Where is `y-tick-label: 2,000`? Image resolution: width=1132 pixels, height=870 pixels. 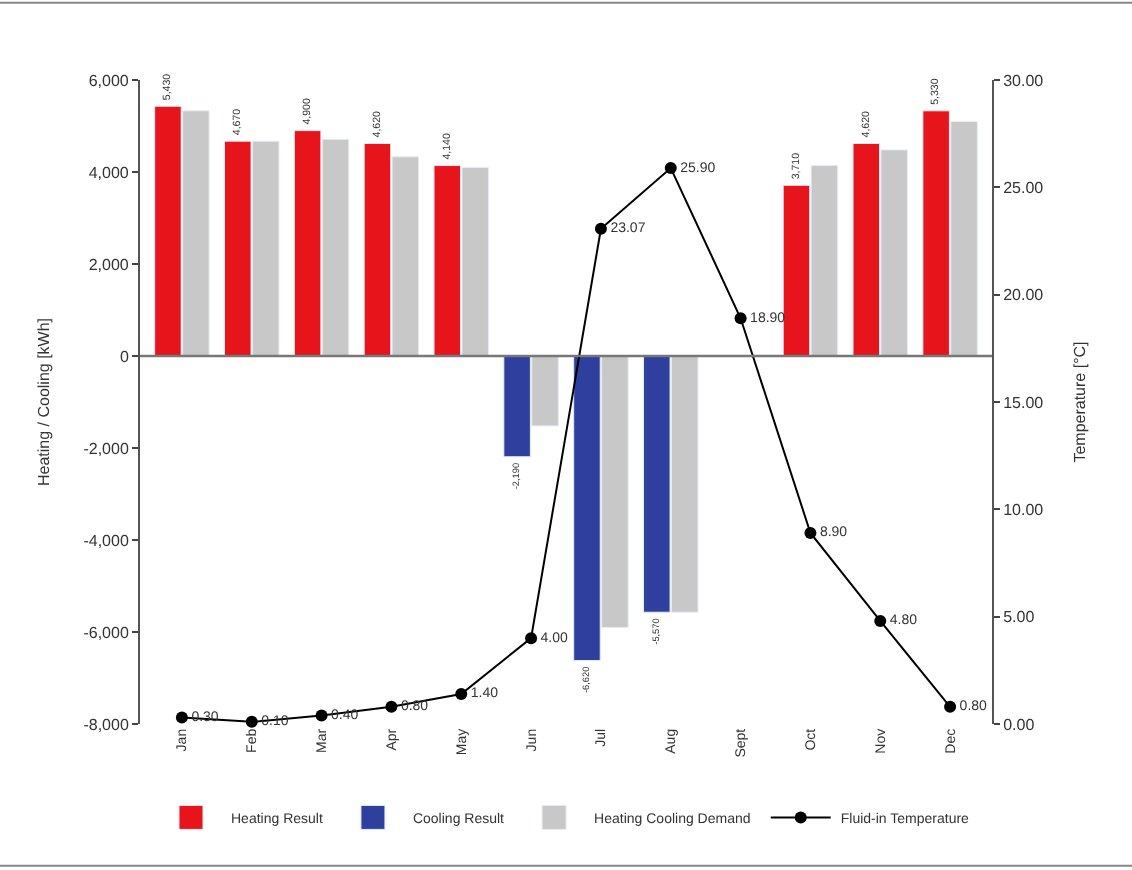
y-tick-label: 2,000 is located at coordinates (109, 264).